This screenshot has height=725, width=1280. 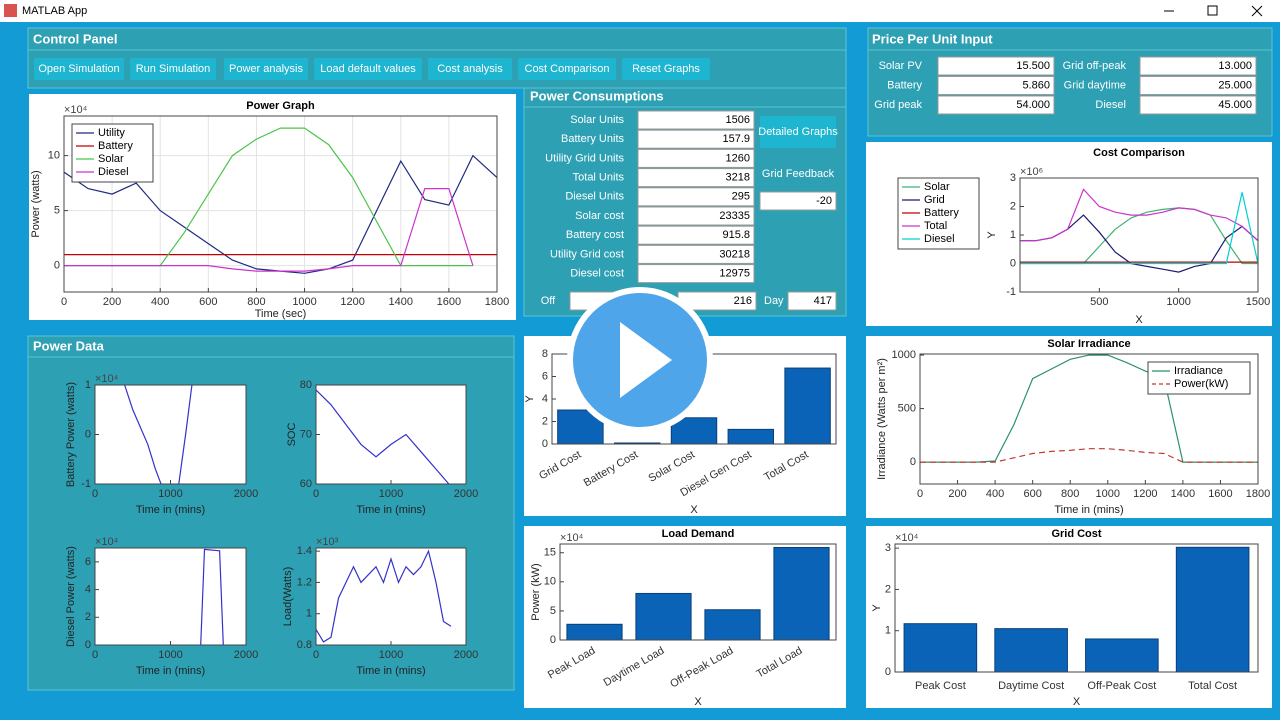 What do you see at coordinates (888, 548) in the screenshot?
I see `y-tick-label: 3` at bounding box center [888, 548].